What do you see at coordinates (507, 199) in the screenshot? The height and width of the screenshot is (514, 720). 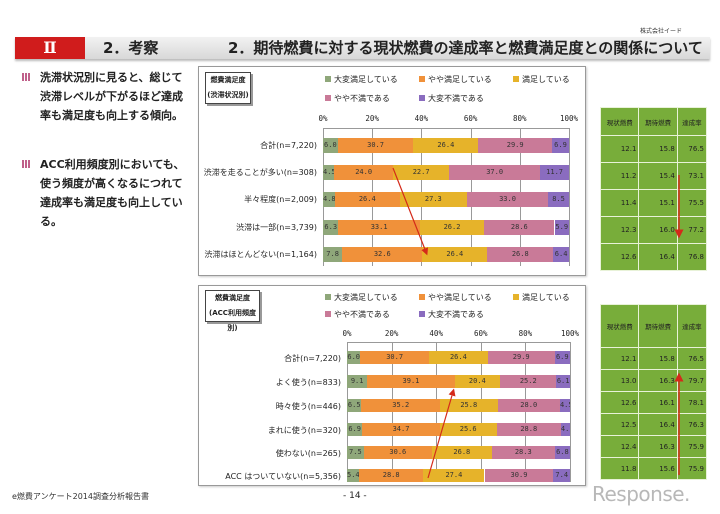 I see `bar-segment: 33.0` at bounding box center [507, 199].